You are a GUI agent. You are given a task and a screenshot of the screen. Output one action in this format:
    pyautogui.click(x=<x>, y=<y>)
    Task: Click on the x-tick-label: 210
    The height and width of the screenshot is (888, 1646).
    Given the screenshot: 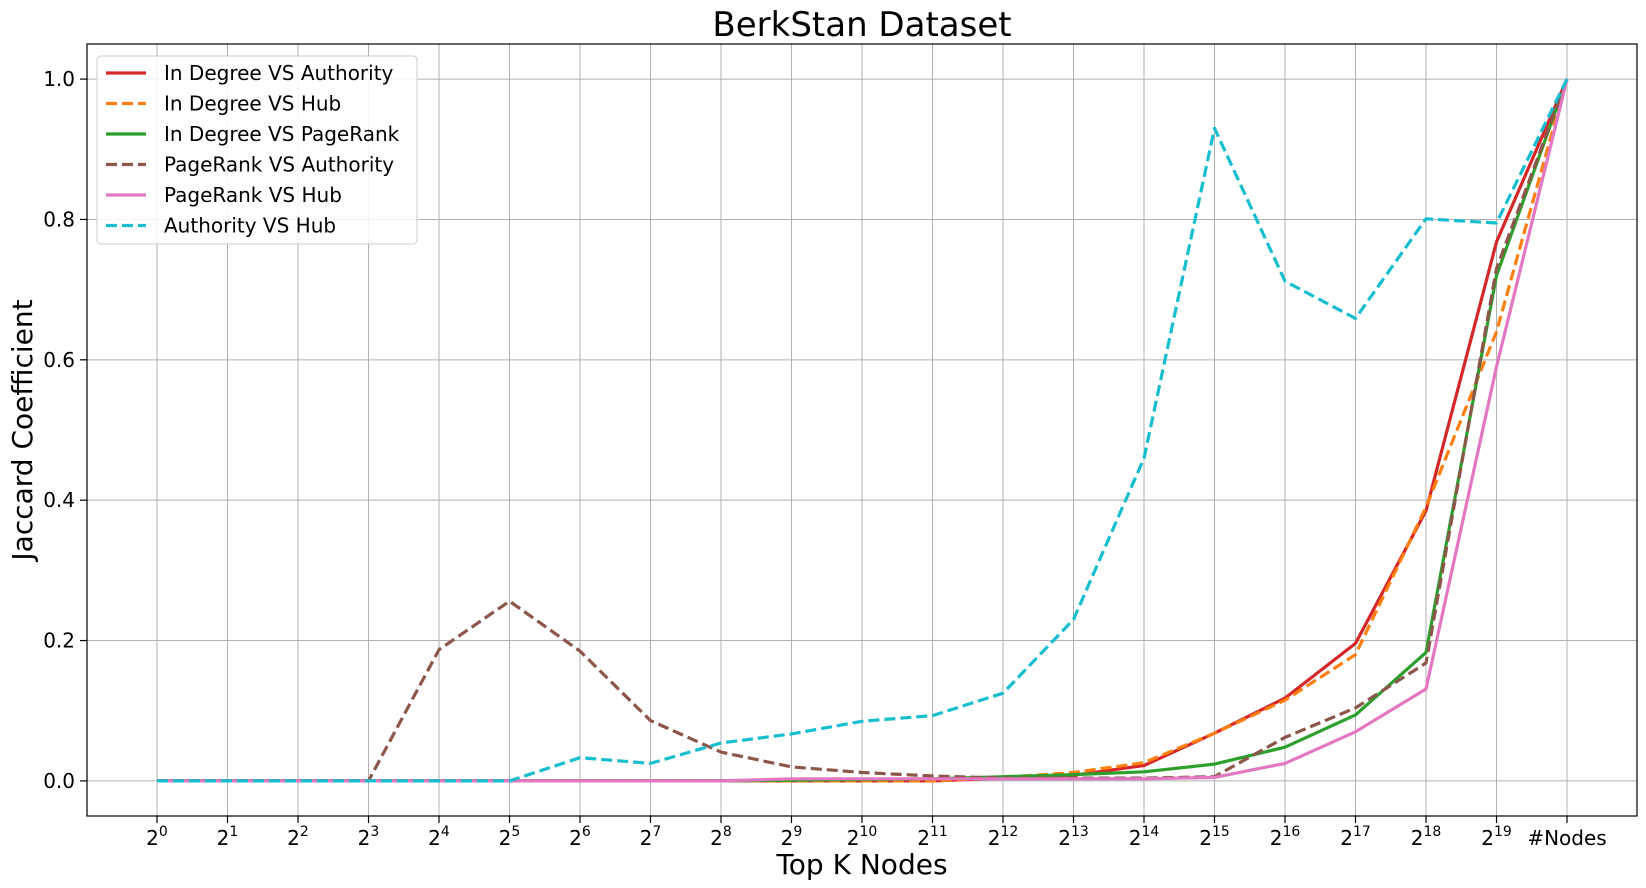 What is the action you would take?
    pyautogui.click(x=862, y=837)
    